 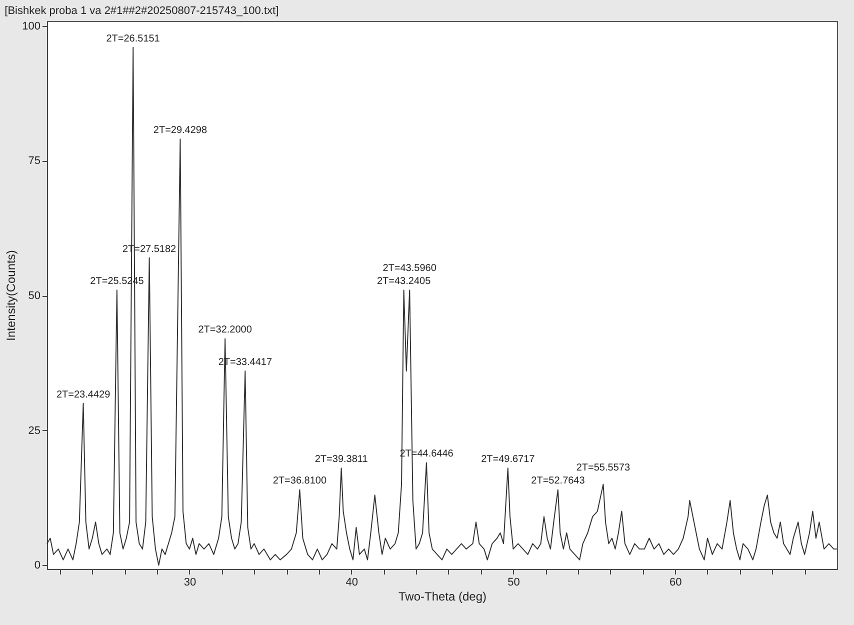 I want to click on x-tick-label: 40, so click(x=352, y=582).